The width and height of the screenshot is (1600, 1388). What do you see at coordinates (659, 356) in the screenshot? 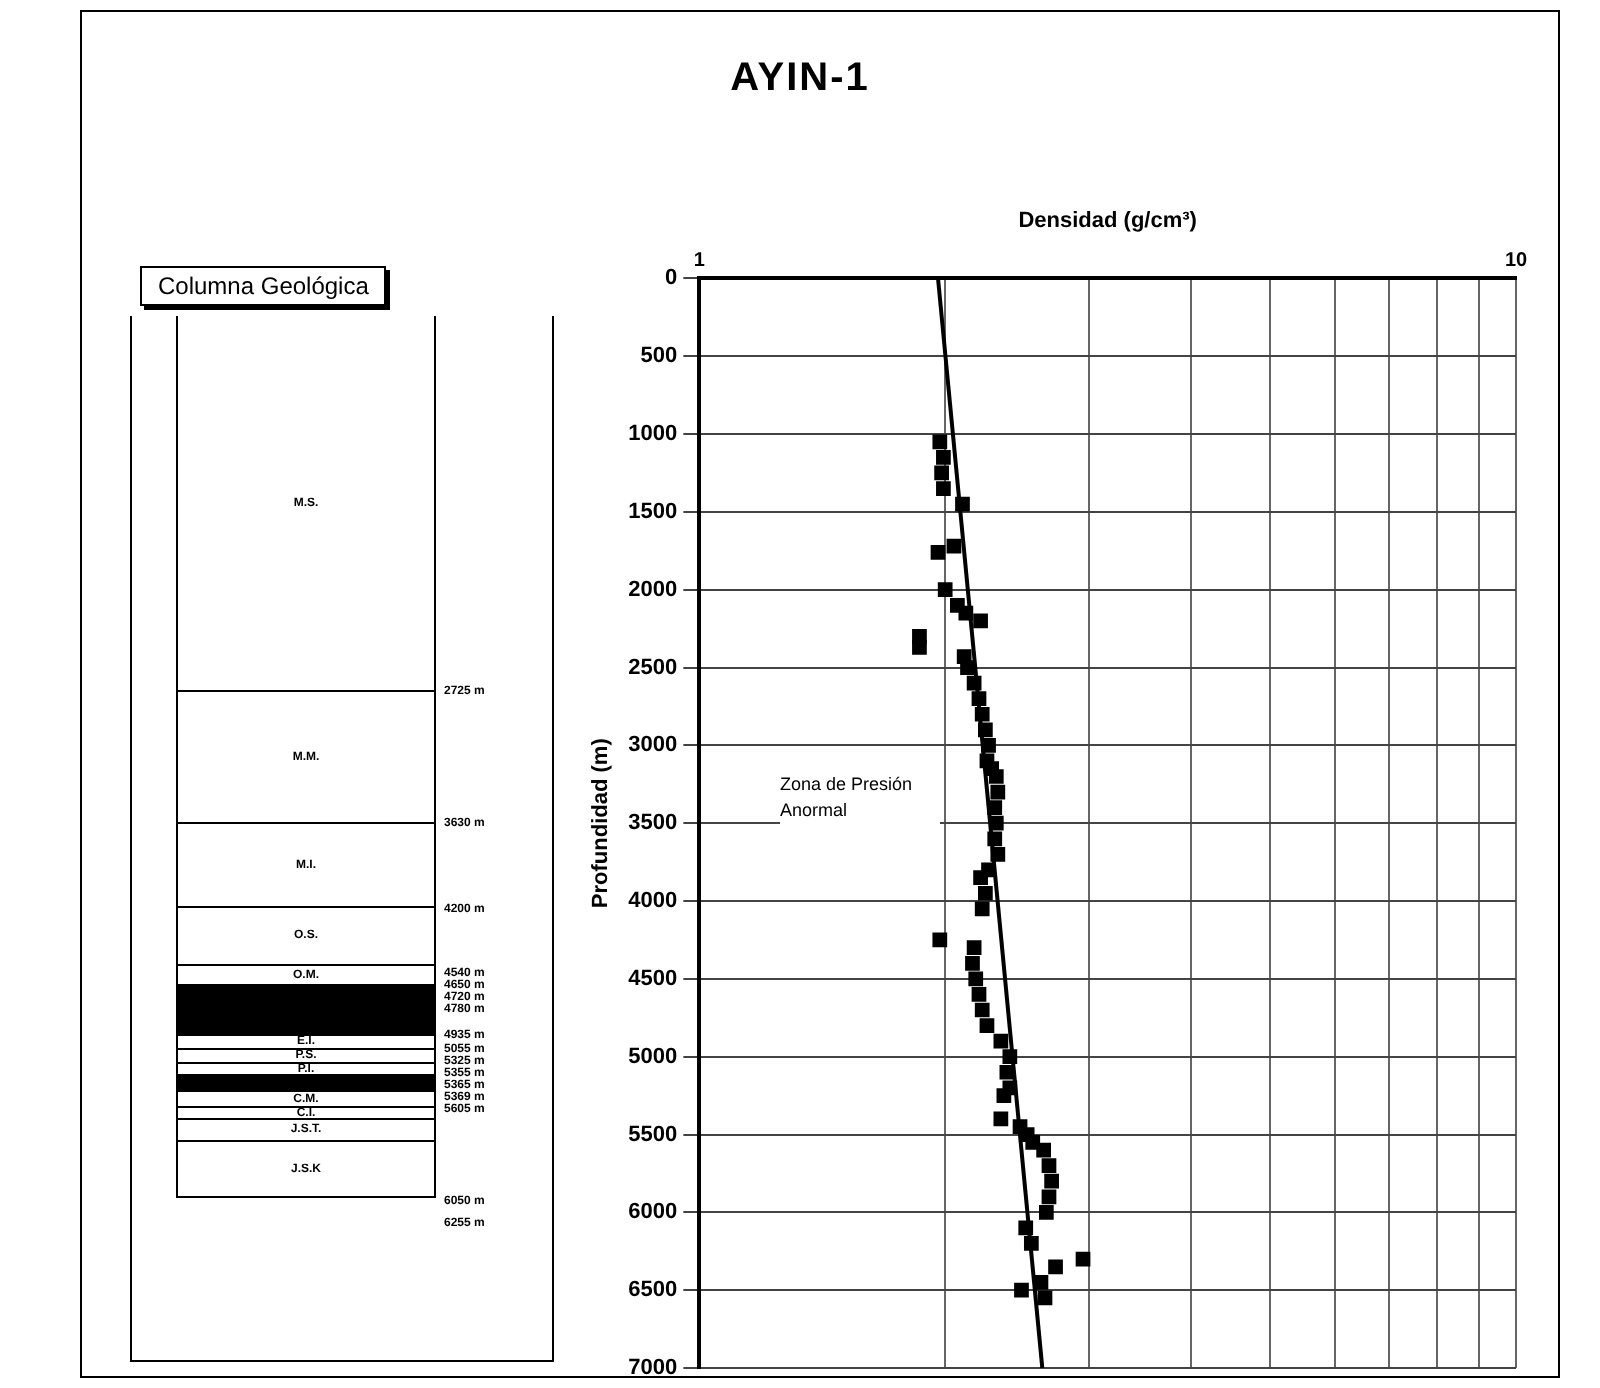
I see `y-tick-label: 500` at bounding box center [659, 356].